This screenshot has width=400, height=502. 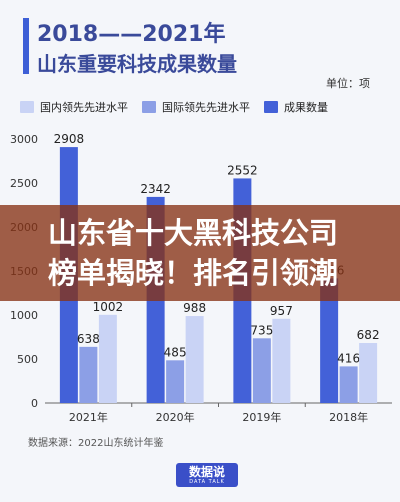 I want to click on legend-label-results: 成果数量, so click(x=306, y=107).